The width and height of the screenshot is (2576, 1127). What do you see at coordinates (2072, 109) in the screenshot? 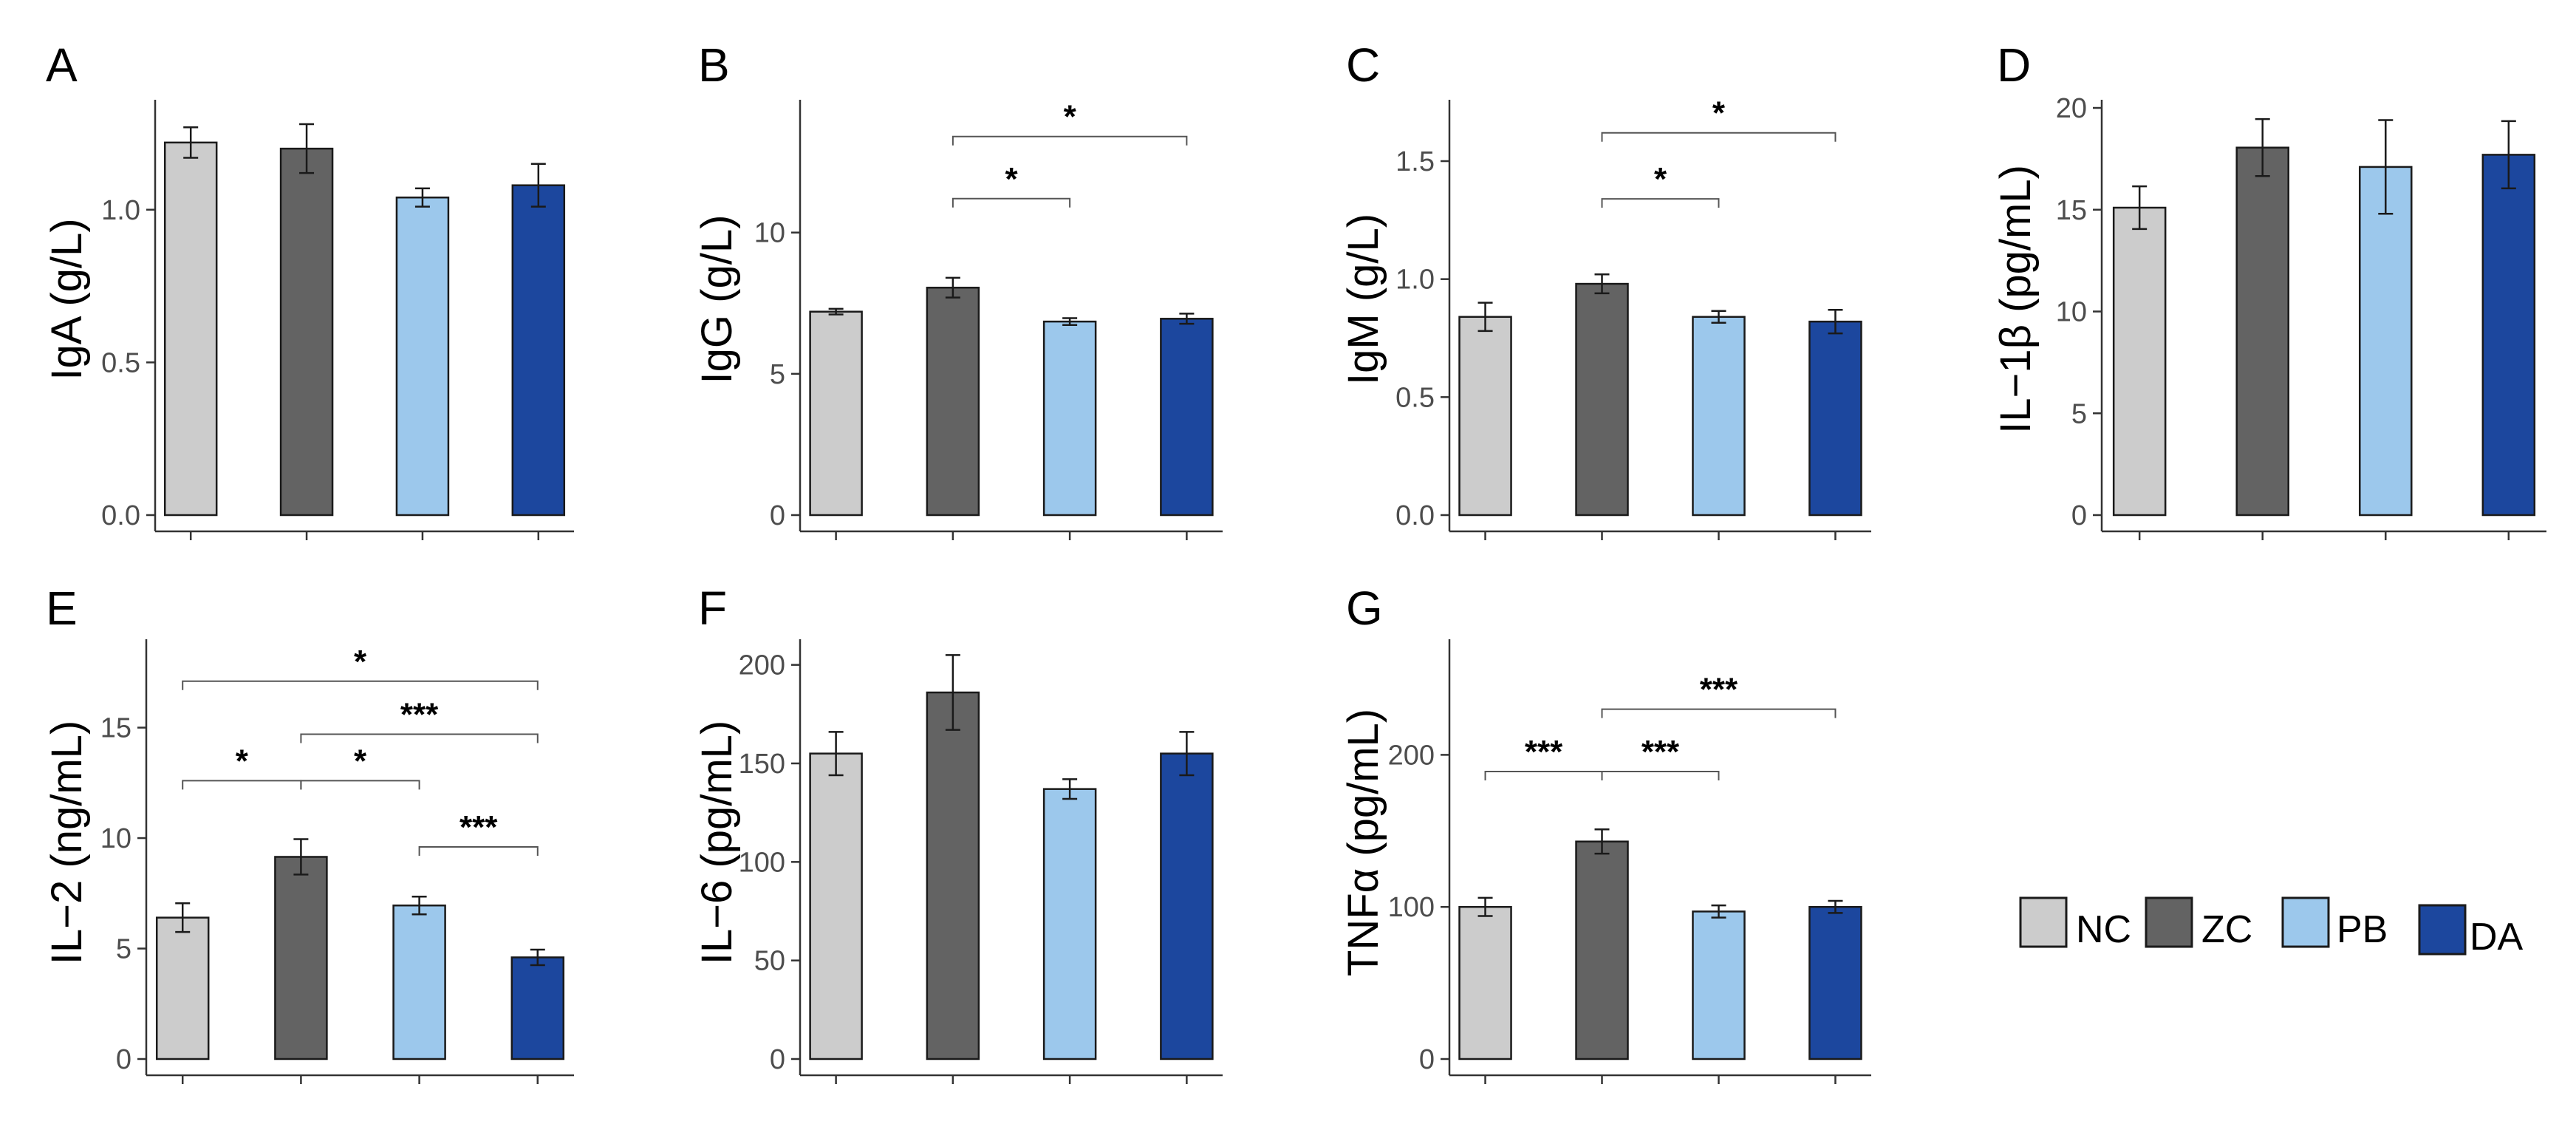
I see `y-tick-label: 20` at bounding box center [2072, 109].